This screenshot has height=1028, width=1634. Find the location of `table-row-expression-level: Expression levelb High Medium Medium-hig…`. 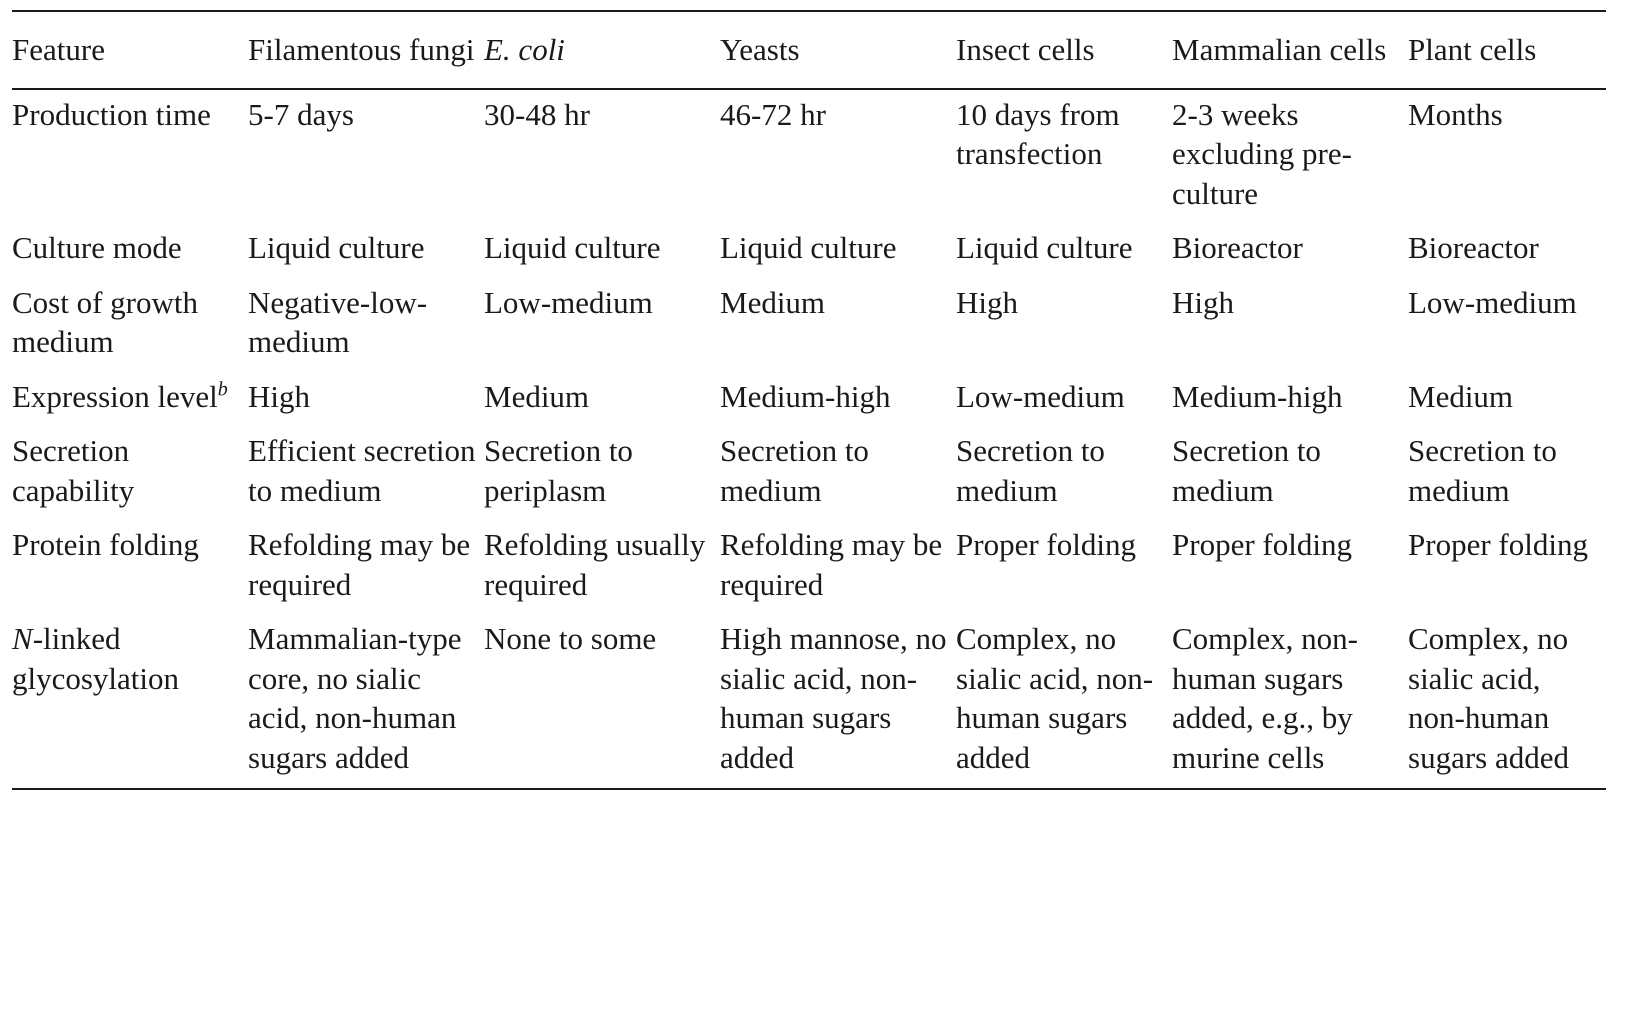

table-row-expression-level: Expression levelb High Medium Medium-hig… is located at coordinates (809, 400).